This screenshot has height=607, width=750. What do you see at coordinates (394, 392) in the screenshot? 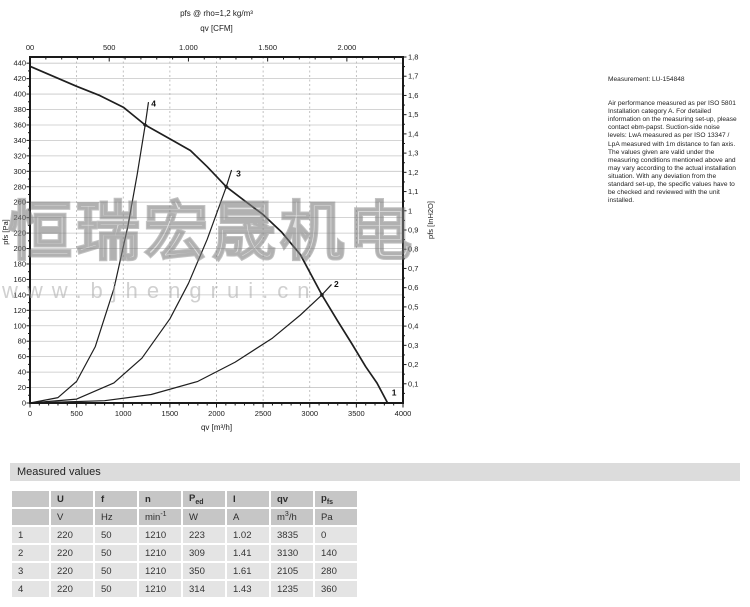
I see `curve-number-label: 1` at bounding box center [394, 392].